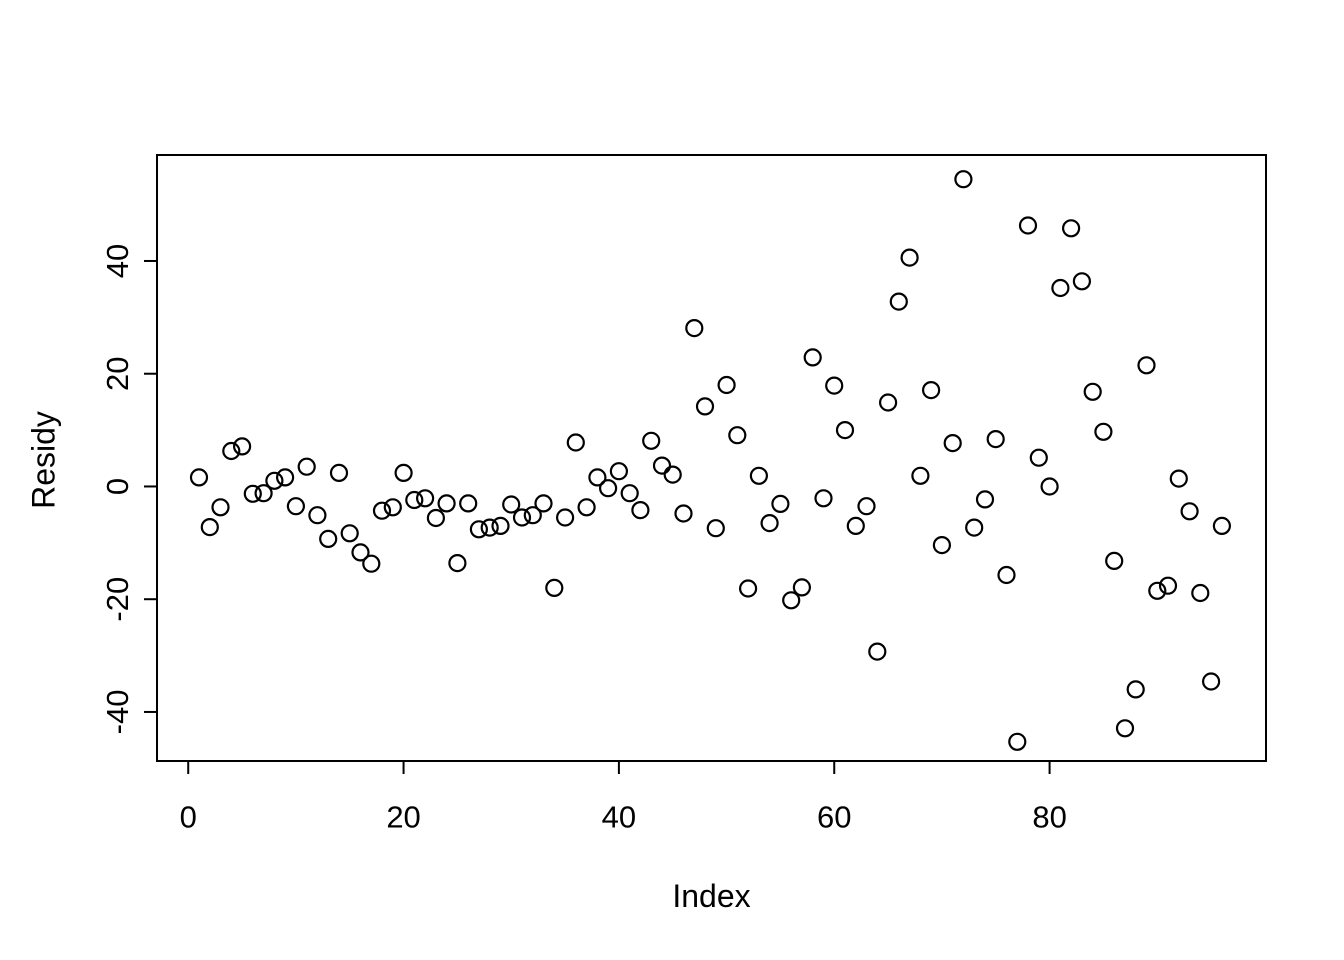  I want to click on y-tick-label: 40, so click(117, 261).